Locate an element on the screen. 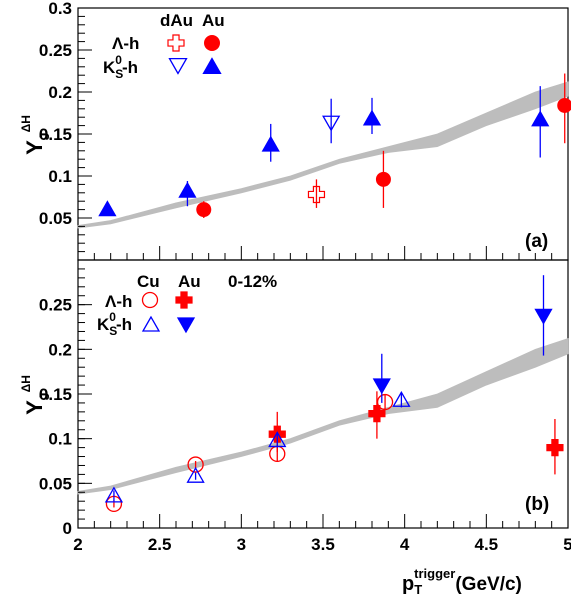  legend-header-centrality: 0-12% is located at coordinates (252, 281).